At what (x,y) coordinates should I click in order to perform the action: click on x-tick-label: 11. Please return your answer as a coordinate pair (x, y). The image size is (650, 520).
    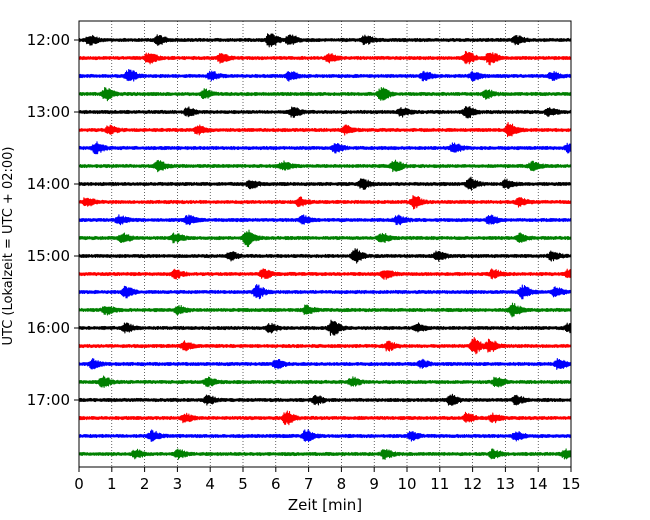
    Looking at the image, I should click on (439, 484).